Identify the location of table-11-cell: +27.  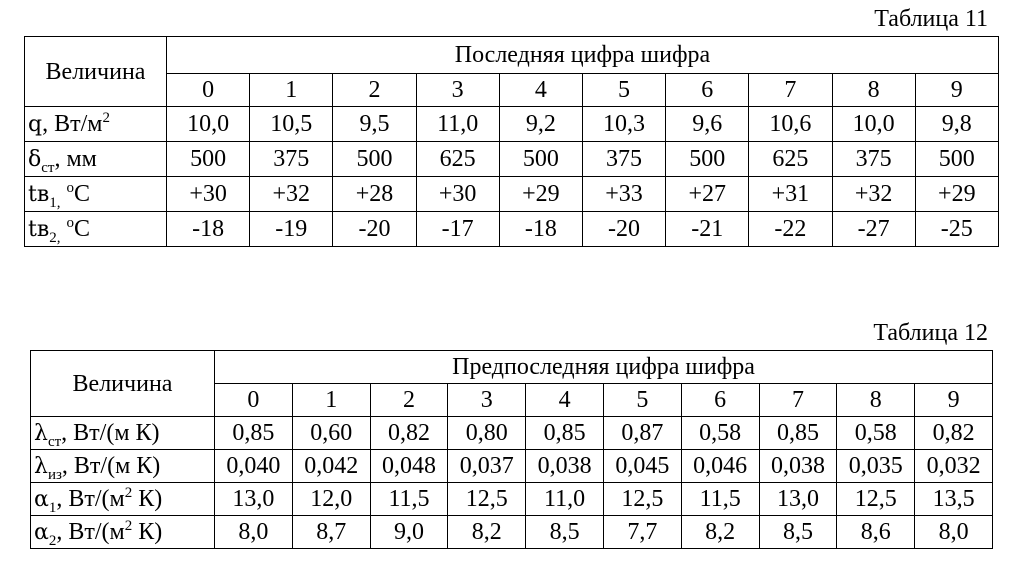
(707, 194).